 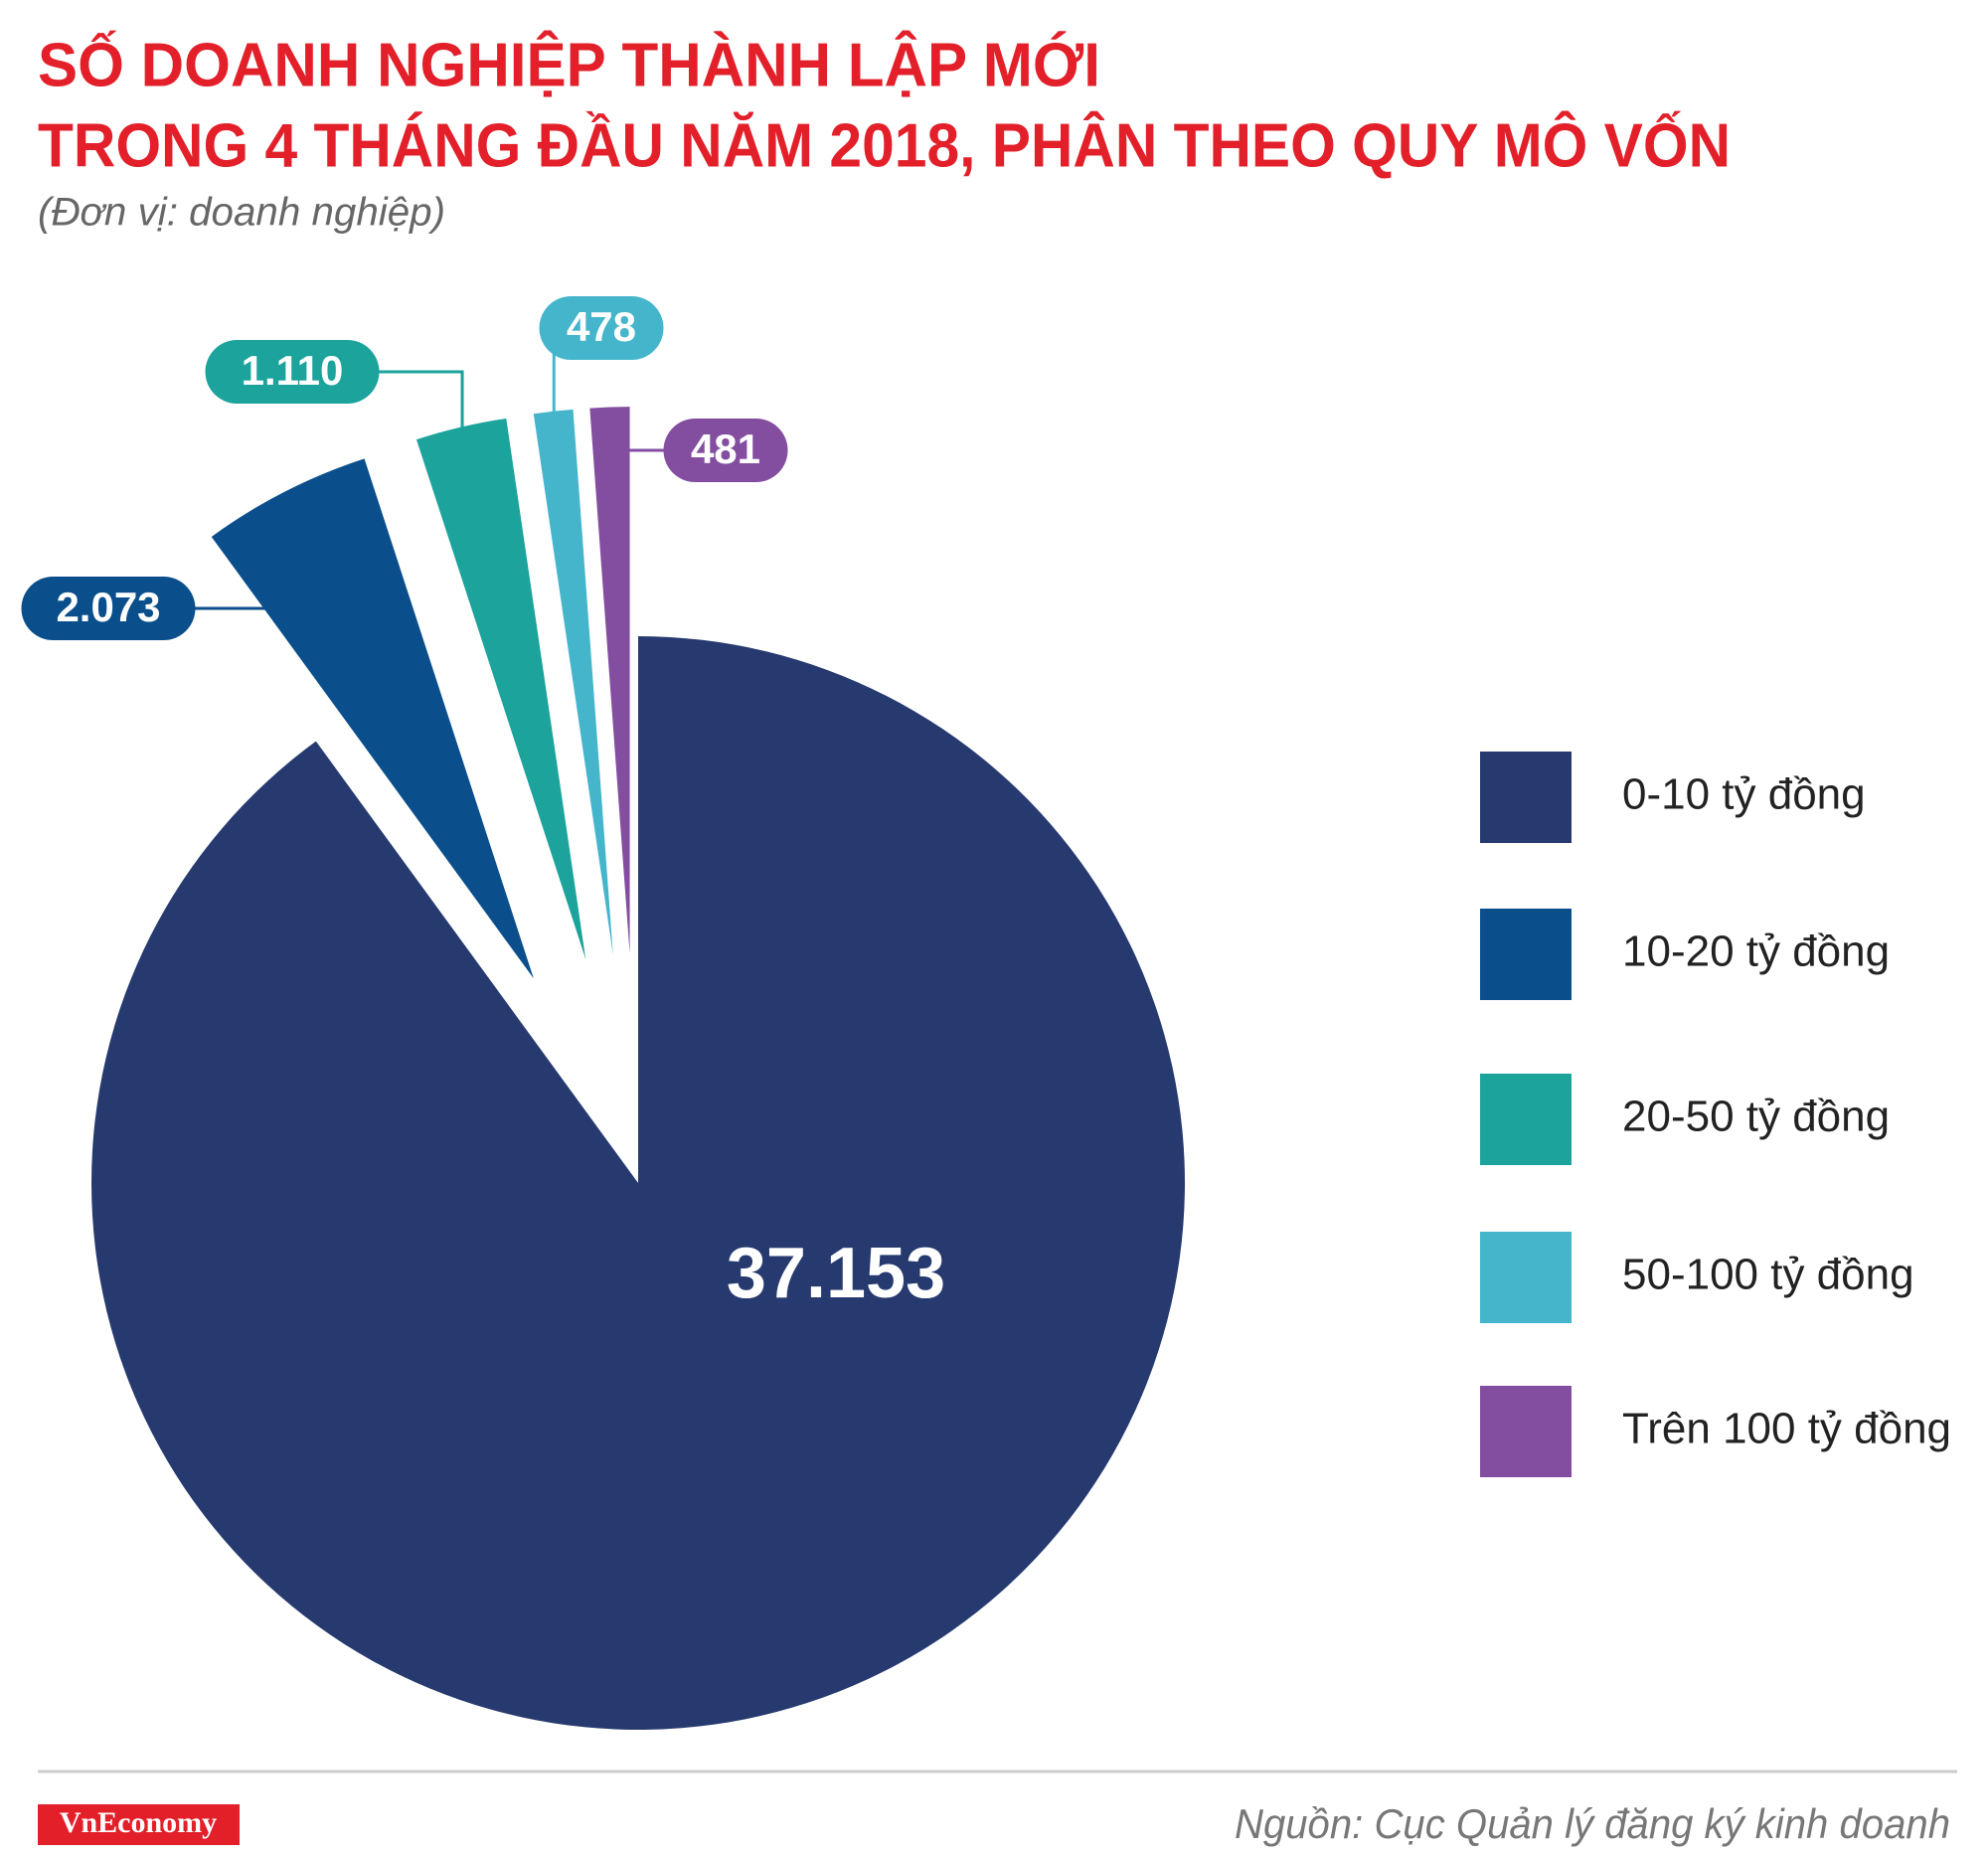 What do you see at coordinates (1756, 952) in the screenshot?
I see `legend-label: 10-20 tỷ đồng` at bounding box center [1756, 952].